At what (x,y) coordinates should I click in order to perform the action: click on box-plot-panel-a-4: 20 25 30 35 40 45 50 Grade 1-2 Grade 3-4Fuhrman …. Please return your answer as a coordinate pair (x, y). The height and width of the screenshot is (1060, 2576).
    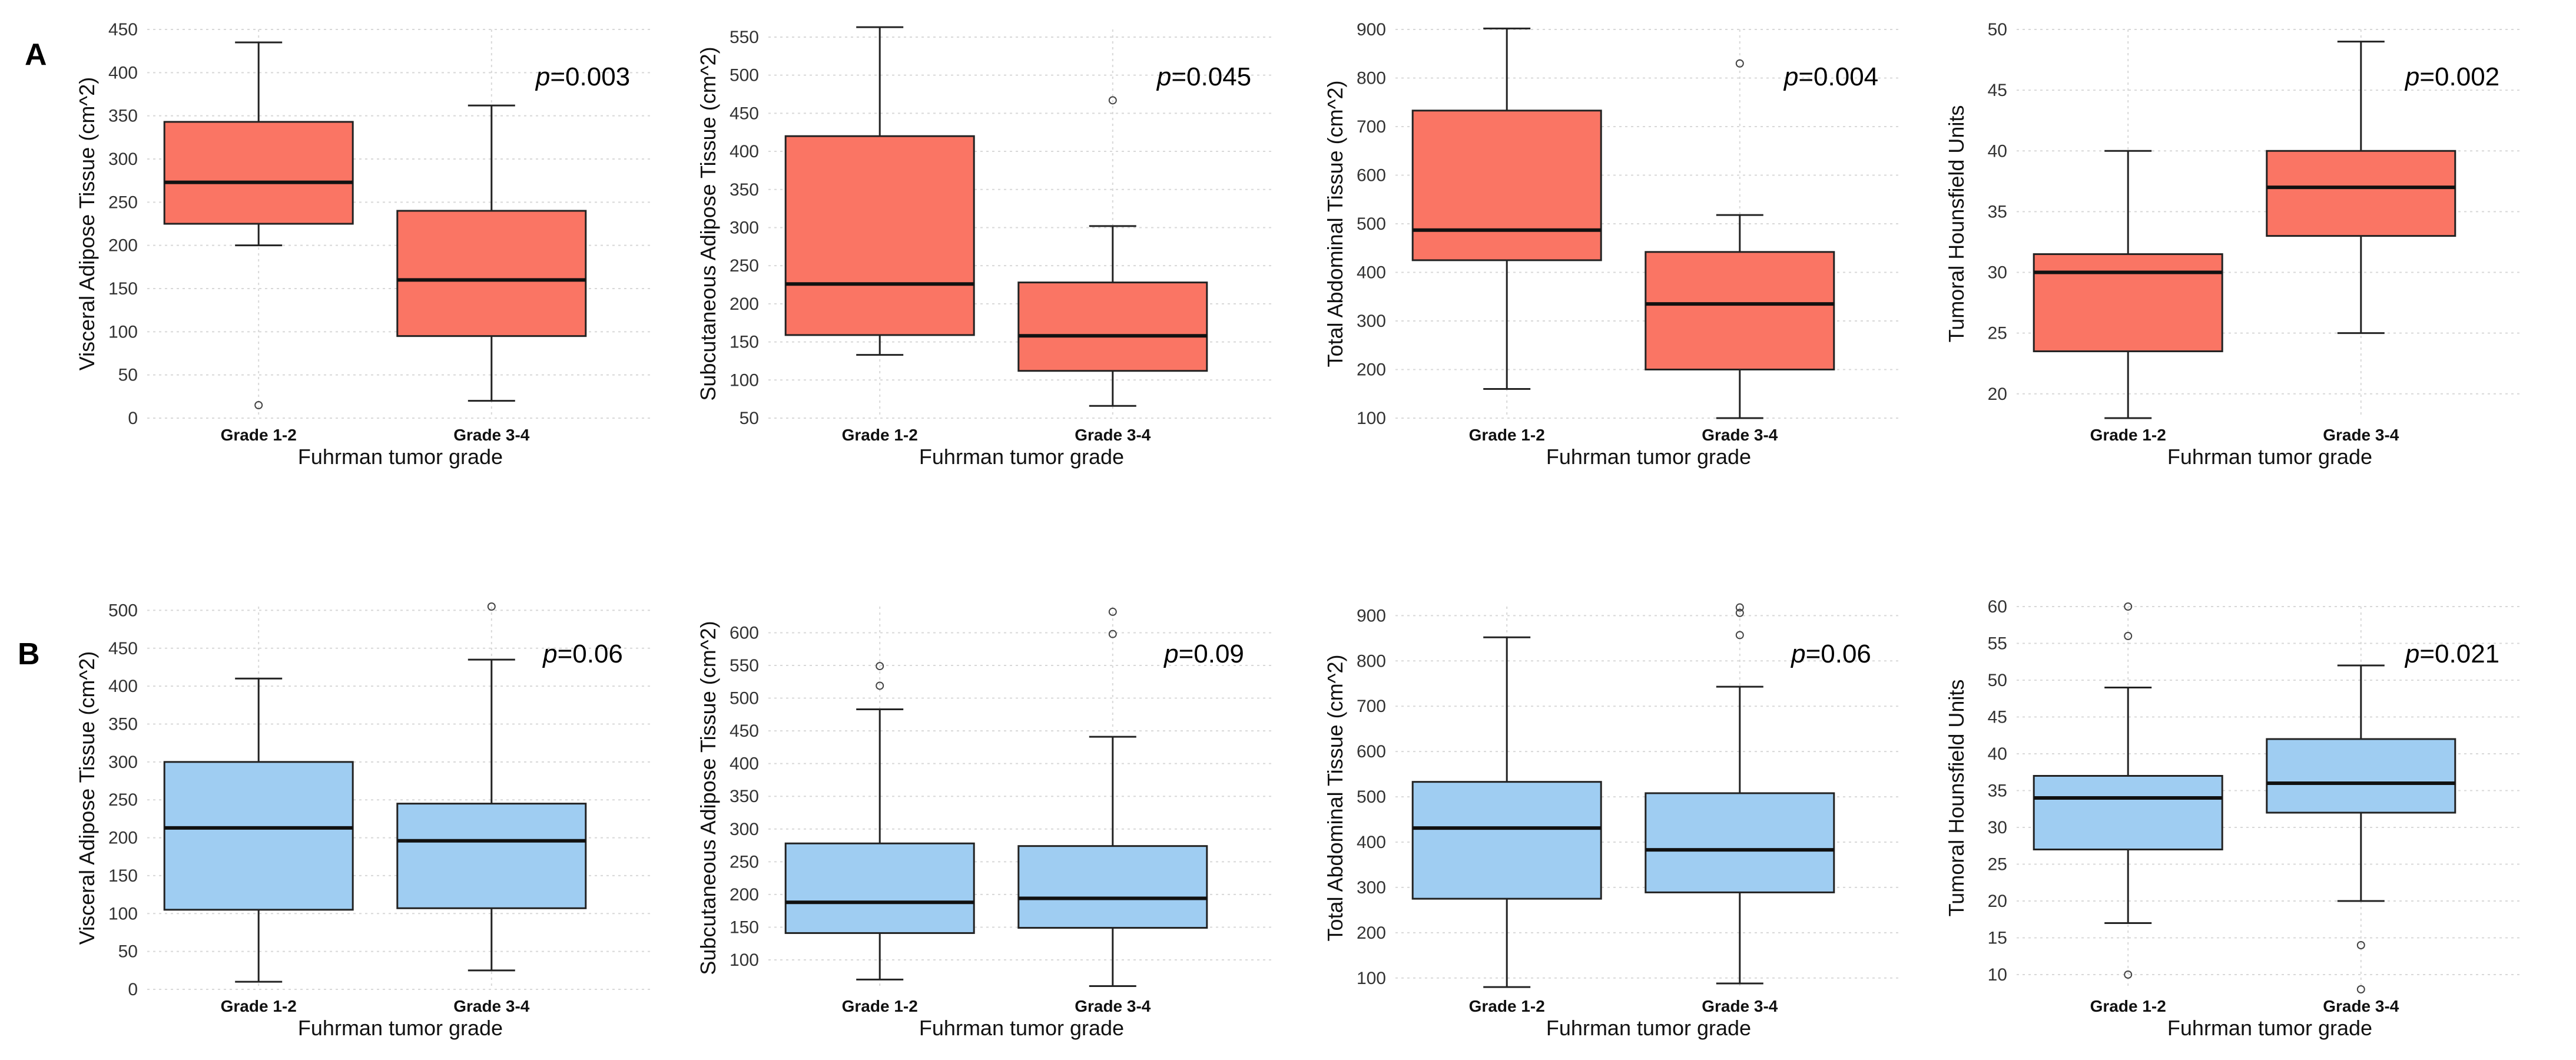
    Looking at the image, I should click on (2233, 244).